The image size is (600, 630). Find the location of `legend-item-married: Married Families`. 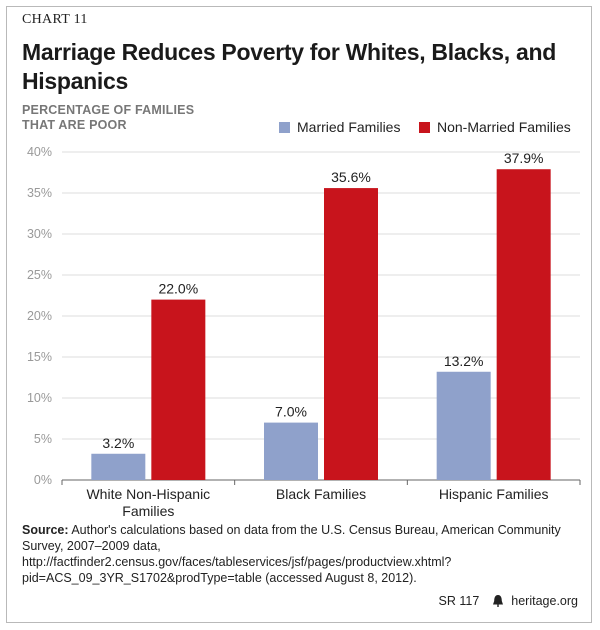

legend-item-married: Married Families is located at coordinates (339, 127).